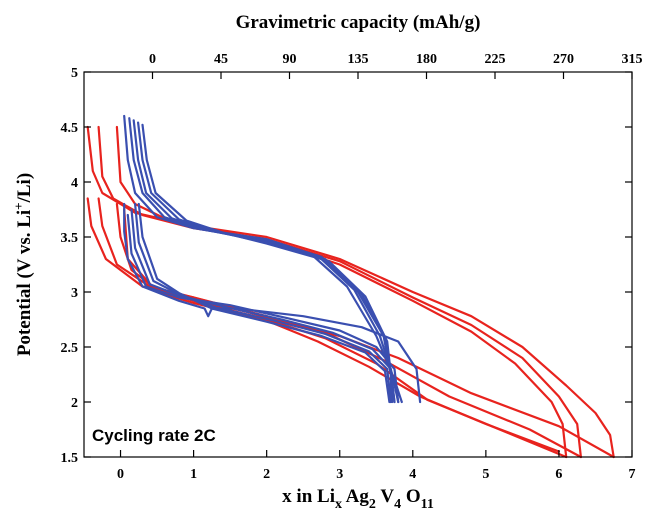  Describe the element at coordinates (563, 59) in the screenshot. I see `x2-tick-label: 270` at that location.